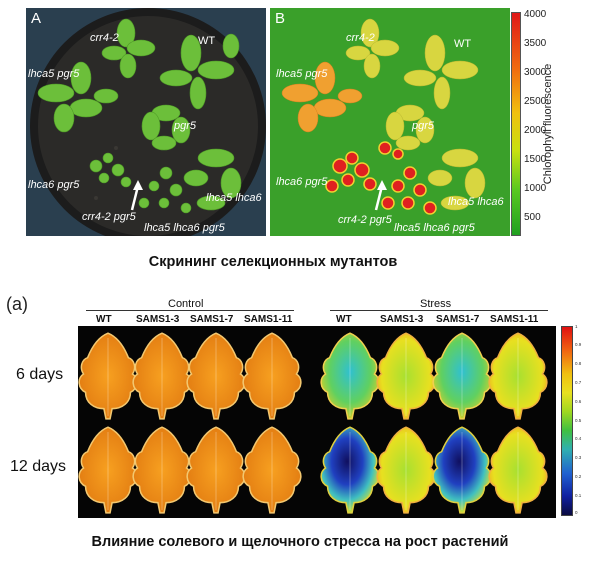 This screenshot has height=572, width=600. What do you see at coordinates (344, 319) in the screenshot?
I see `col-header-stress-wt: WT` at bounding box center [344, 319].